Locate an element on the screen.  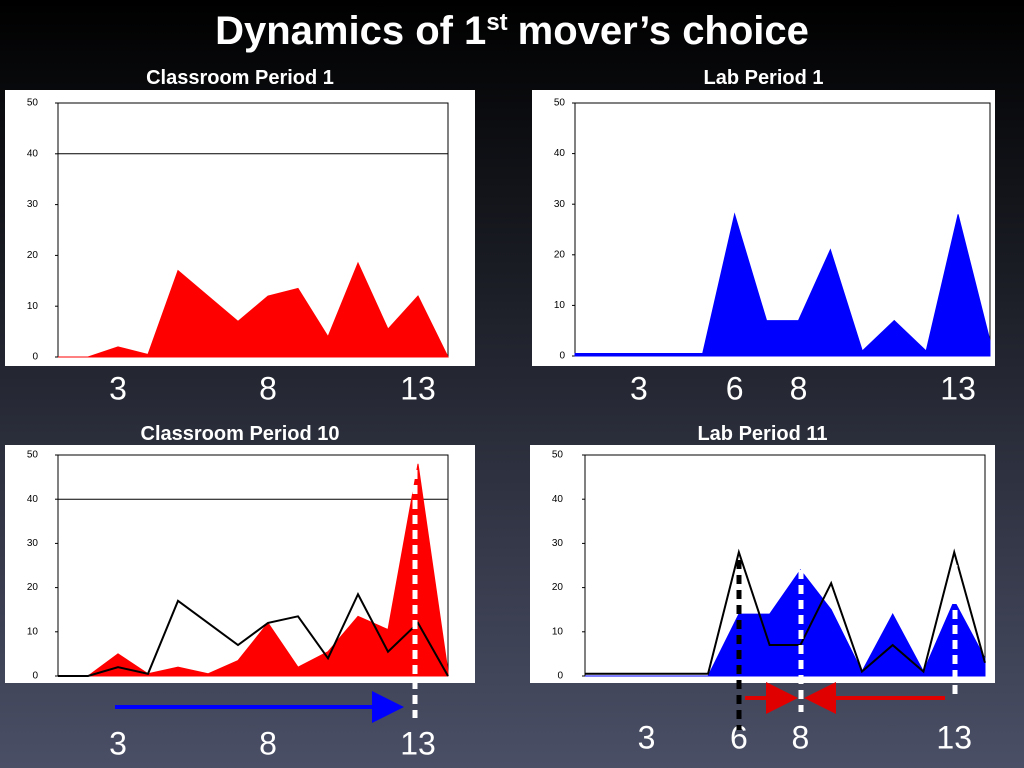
chart-title: Classroom Period 10 is located at coordinates (240, 434).